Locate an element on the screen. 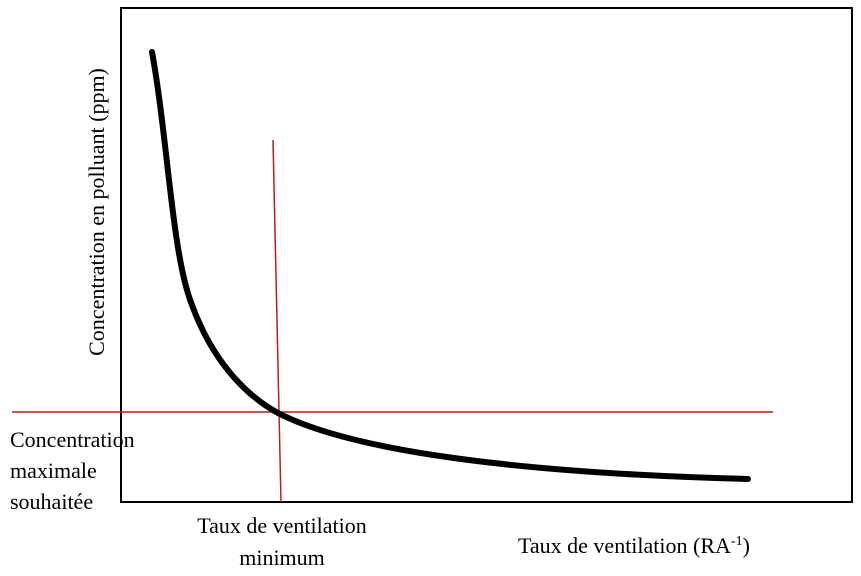 Image resolution: width=861 pixels, height=576 pixels. x-axis-label: Taux de ventilation (RA-1) is located at coordinates (634, 545).